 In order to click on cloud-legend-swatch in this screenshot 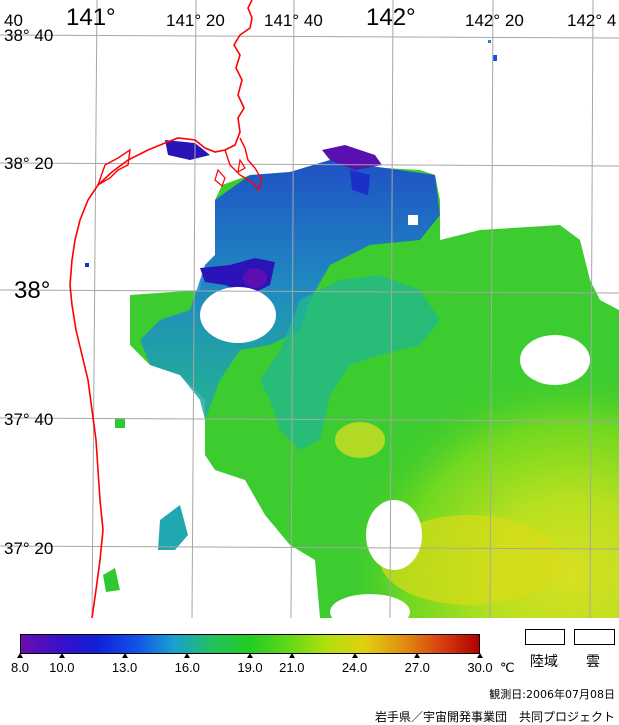, I will do `click(594, 637)`.